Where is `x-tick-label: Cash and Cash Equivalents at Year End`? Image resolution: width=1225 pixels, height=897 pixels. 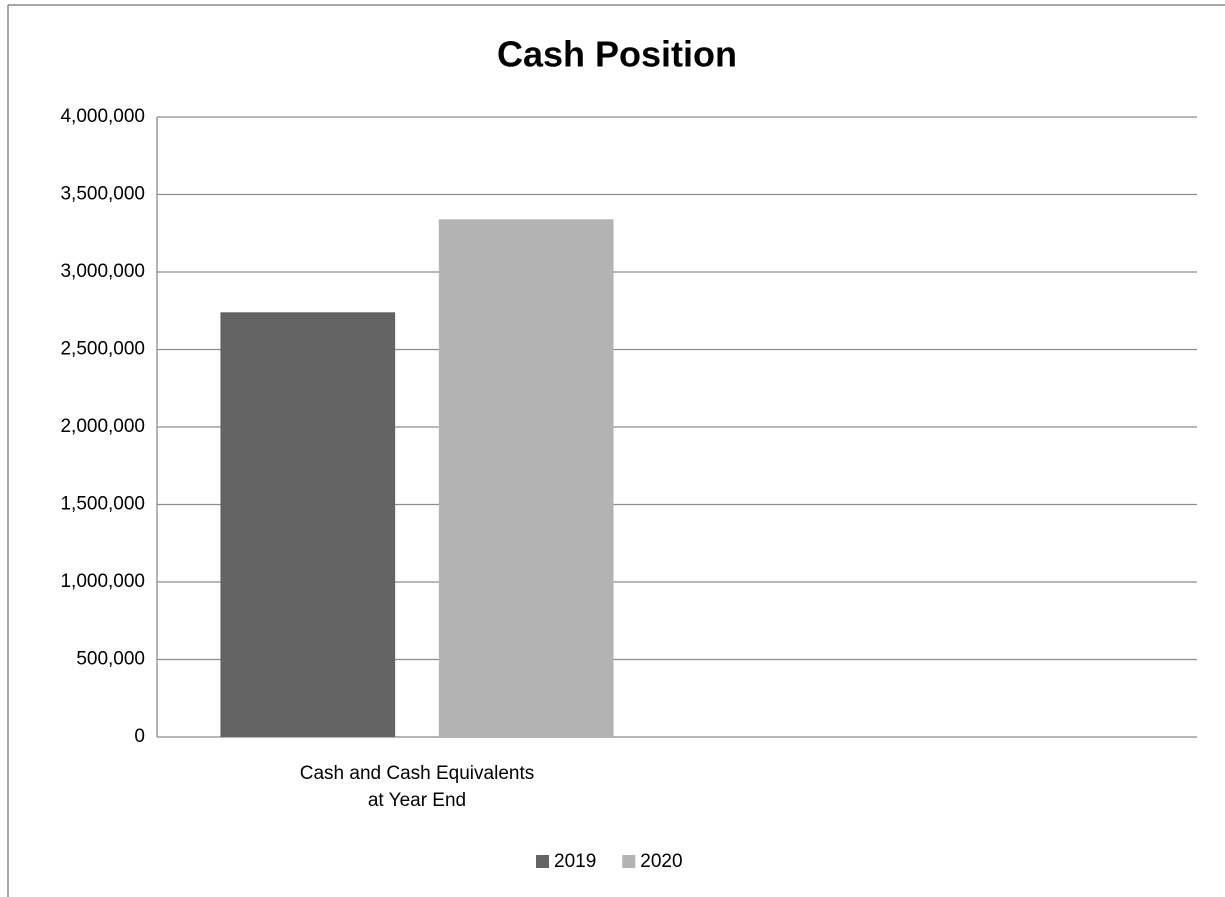 x-tick-label: Cash and Cash Equivalents at Year End is located at coordinates (417, 787).